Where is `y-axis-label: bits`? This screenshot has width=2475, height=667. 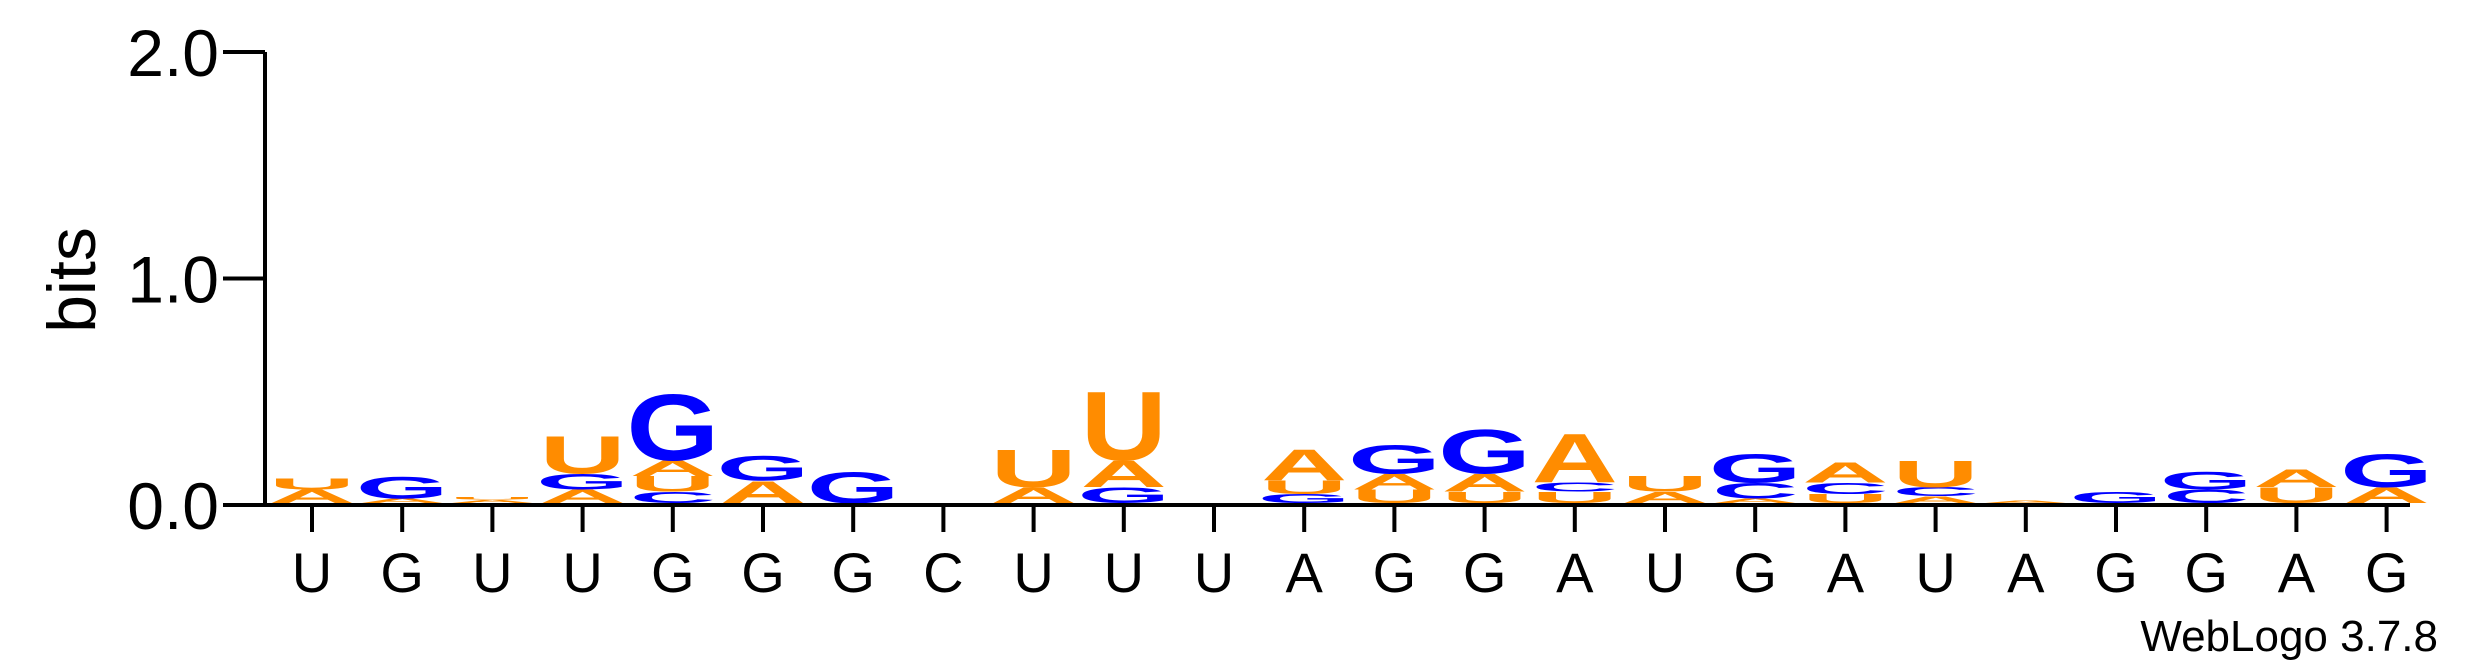
y-axis-label: bits is located at coordinates (72, 280).